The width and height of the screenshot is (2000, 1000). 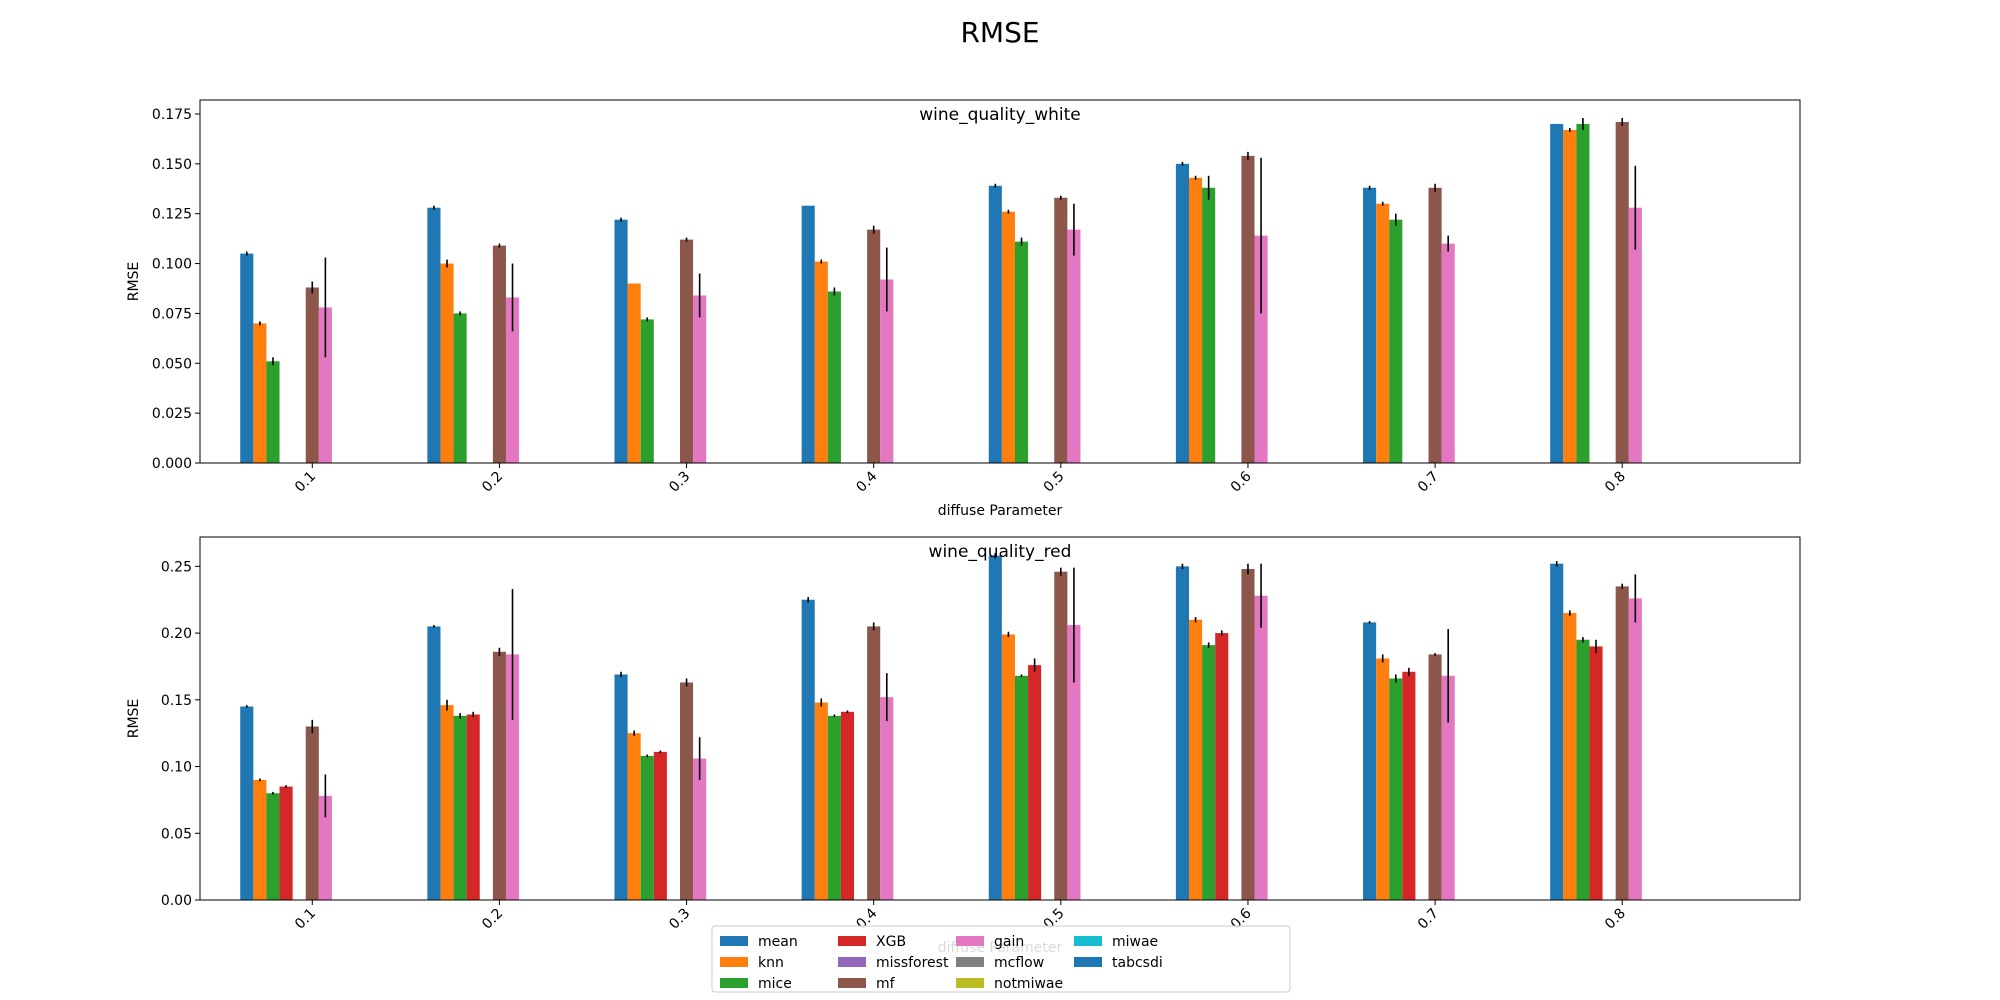 What do you see at coordinates (778, 942) in the screenshot?
I see `legend-label: mean` at bounding box center [778, 942].